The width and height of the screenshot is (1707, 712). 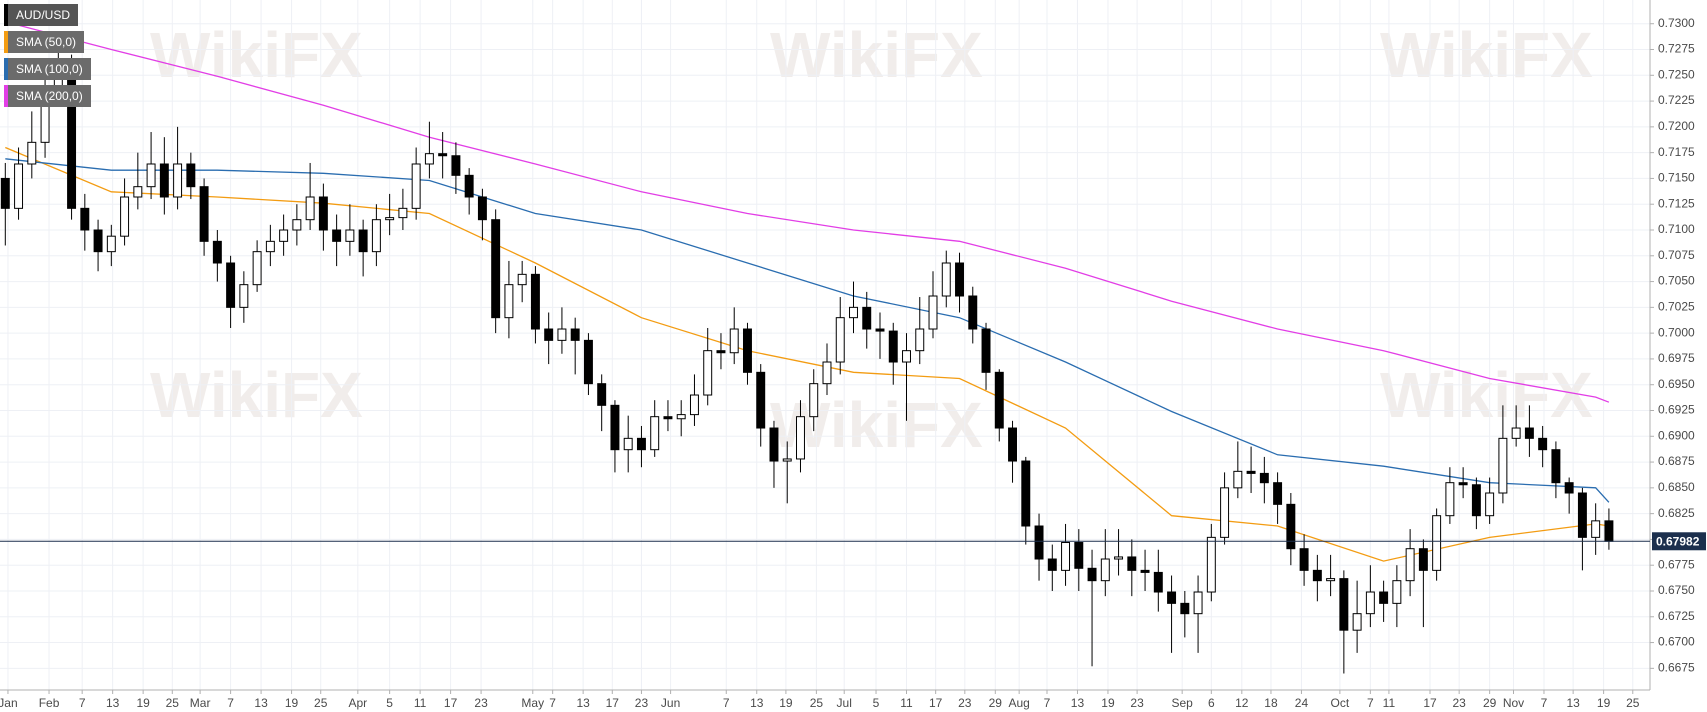 I want to click on x-tick-label: 11, so click(x=906, y=703).